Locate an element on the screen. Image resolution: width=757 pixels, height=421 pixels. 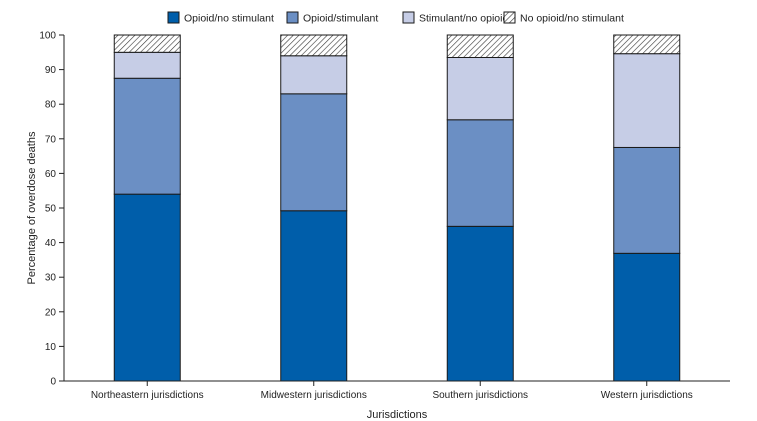
y-tick-label: 40 is located at coordinates (51, 243).